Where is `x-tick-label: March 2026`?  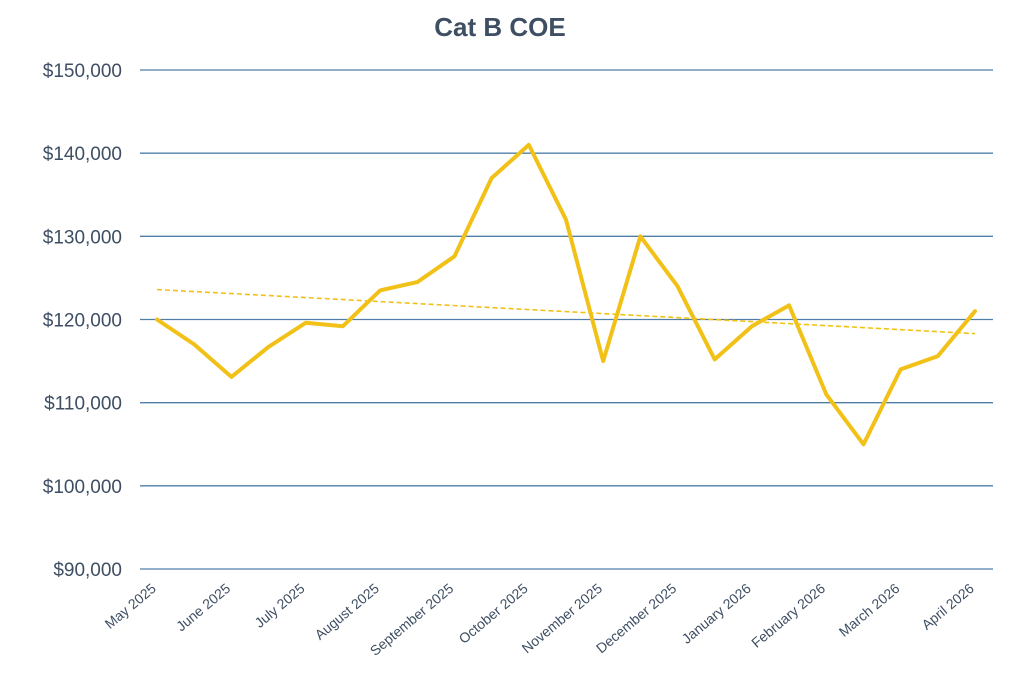 x-tick-label: March 2026 is located at coordinates (869, 610).